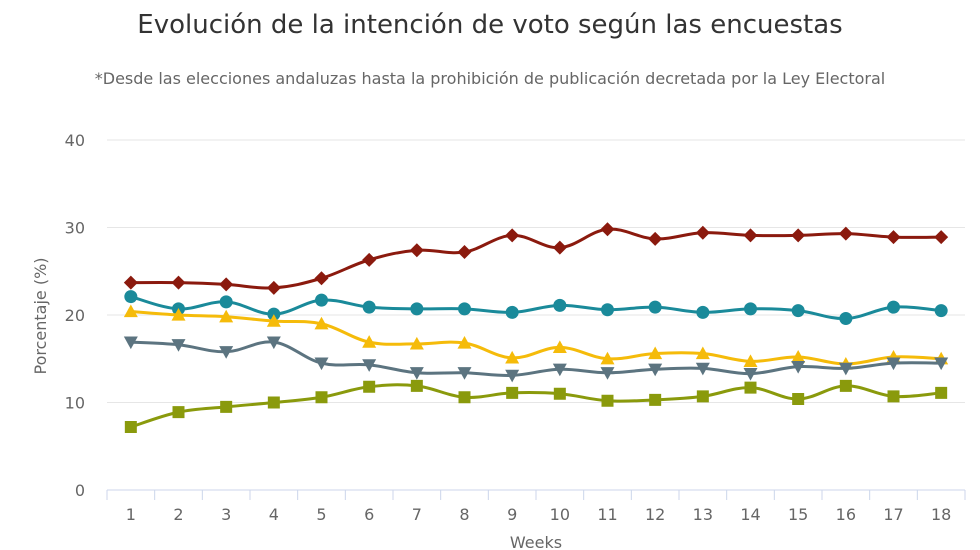 This screenshot has height=550, width=980. I want to click on x-tick-label: 13, so click(703, 514).